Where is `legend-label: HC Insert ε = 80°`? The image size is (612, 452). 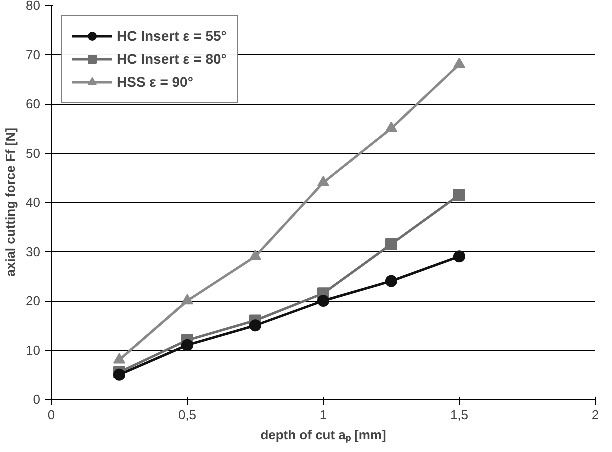
legend-label: HC Insert ε = 80° is located at coordinates (172, 59).